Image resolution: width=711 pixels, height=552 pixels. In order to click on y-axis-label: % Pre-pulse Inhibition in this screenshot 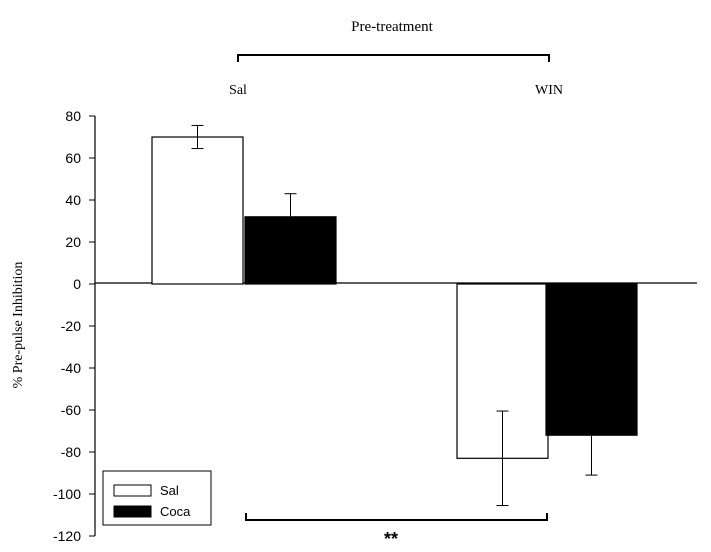, I will do `click(18, 325)`.